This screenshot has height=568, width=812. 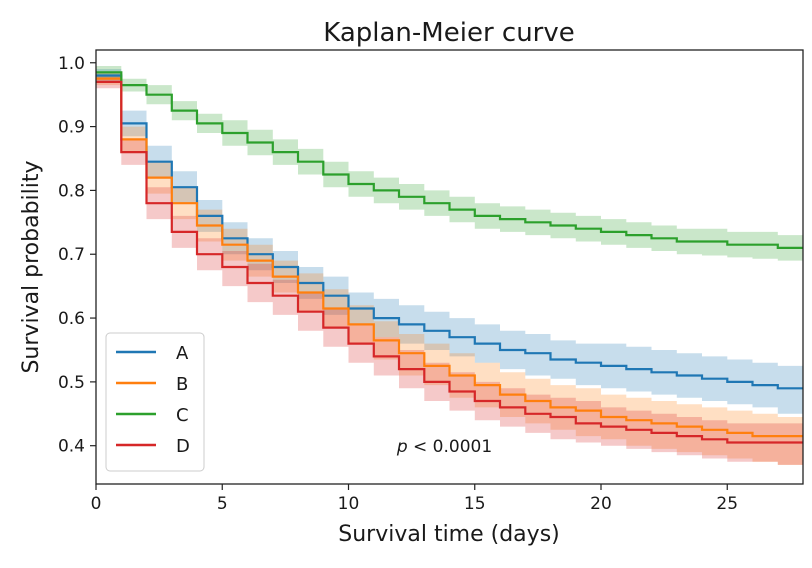 I want to click on chart-title: Kaplan-Meier curve, so click(x=449, y=33).